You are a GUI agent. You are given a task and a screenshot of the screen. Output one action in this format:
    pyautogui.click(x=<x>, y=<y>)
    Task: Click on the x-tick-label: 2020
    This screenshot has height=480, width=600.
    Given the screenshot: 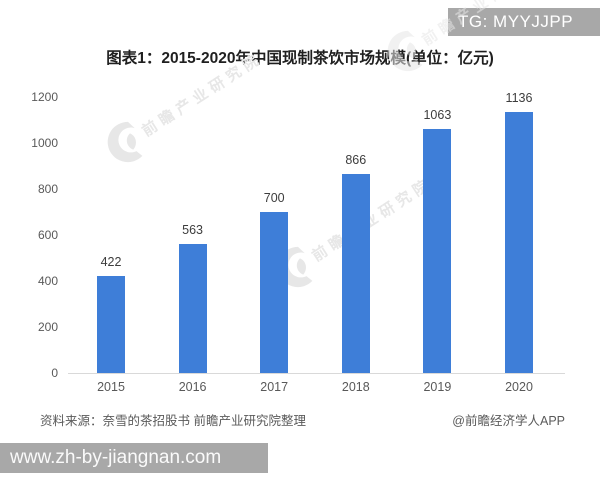 What is the action you would take?
    pyautogui.click(x=519, y=387)
    